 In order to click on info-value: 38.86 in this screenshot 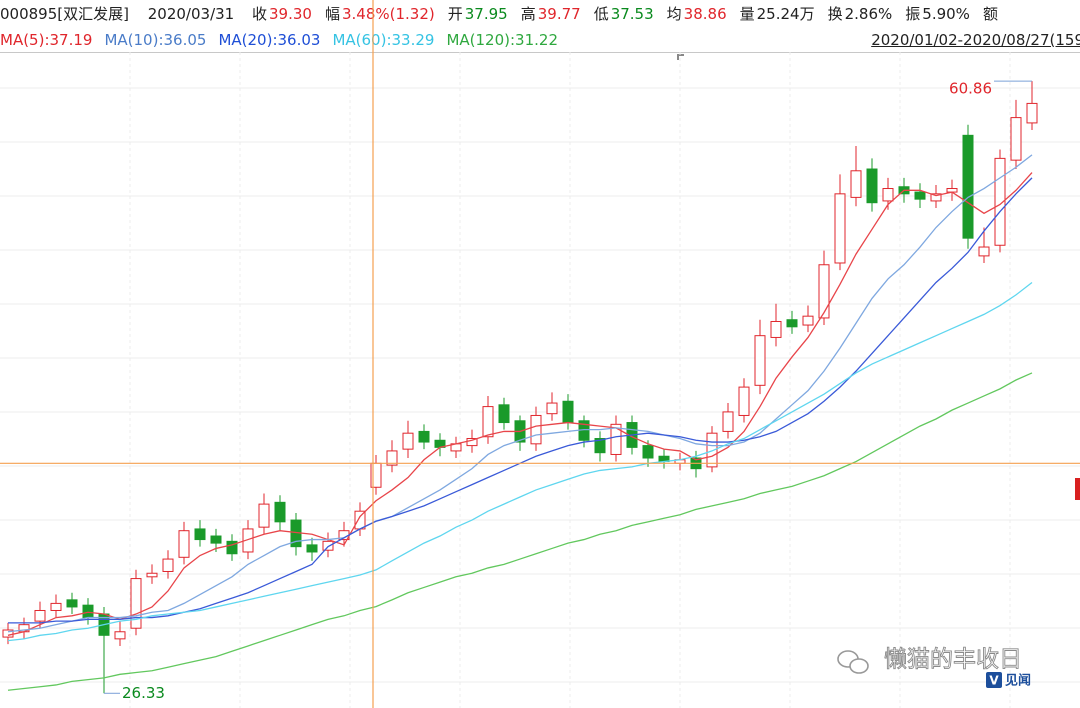, I will do `click(705, 14)`.